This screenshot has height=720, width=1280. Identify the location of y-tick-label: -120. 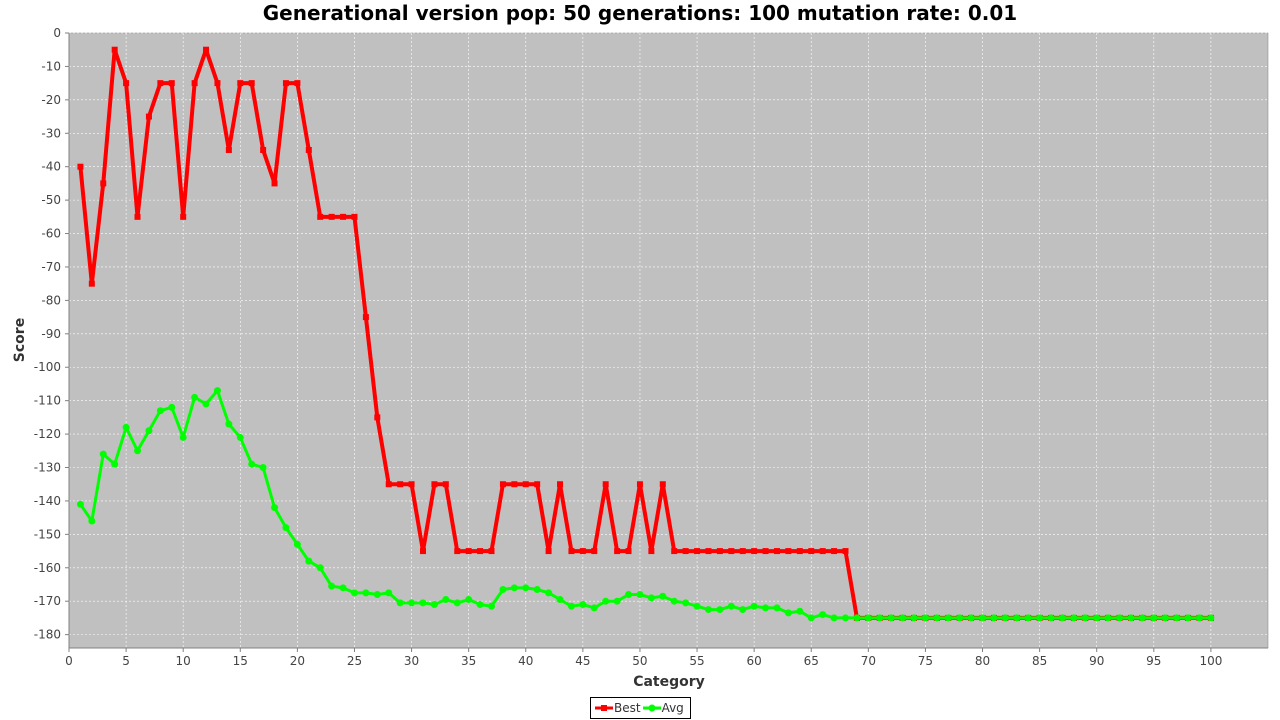
(47, 434).